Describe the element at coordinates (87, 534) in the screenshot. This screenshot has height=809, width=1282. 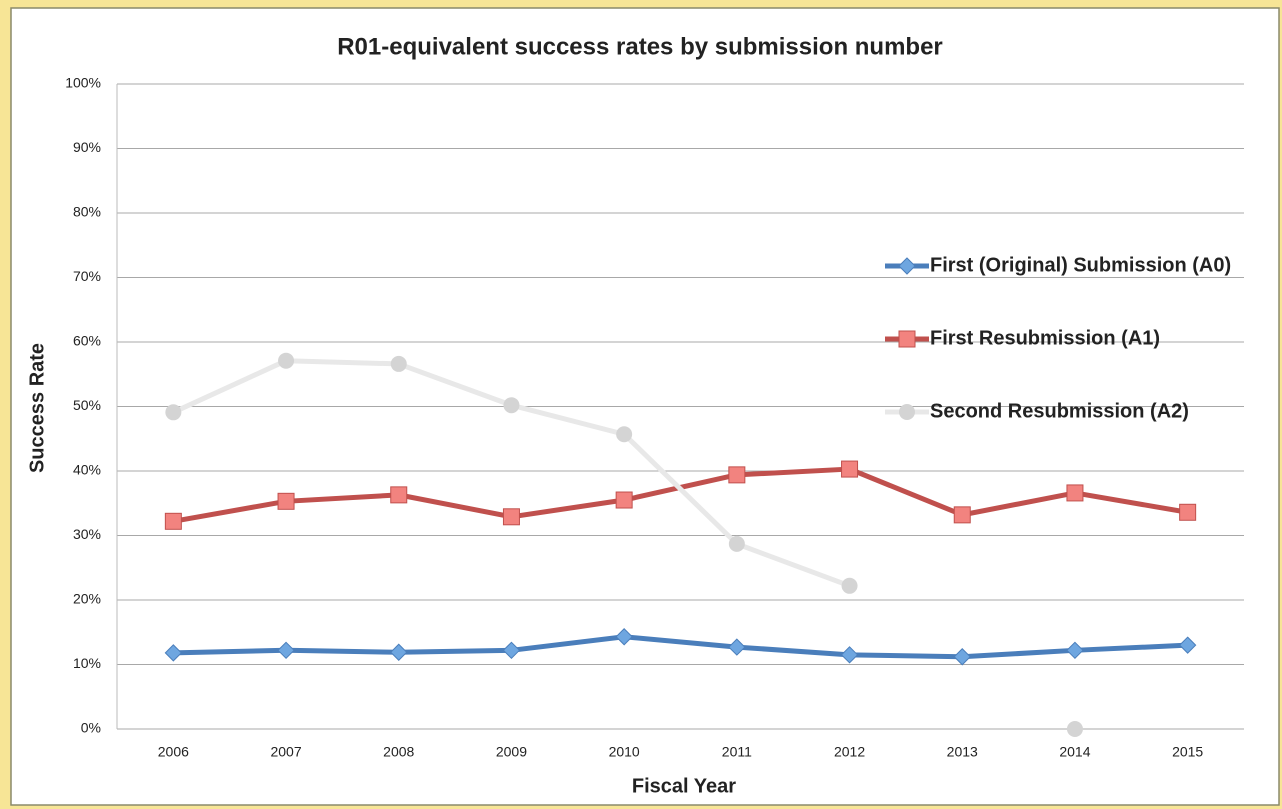
I see `y-tick-label: 30%` at that location.